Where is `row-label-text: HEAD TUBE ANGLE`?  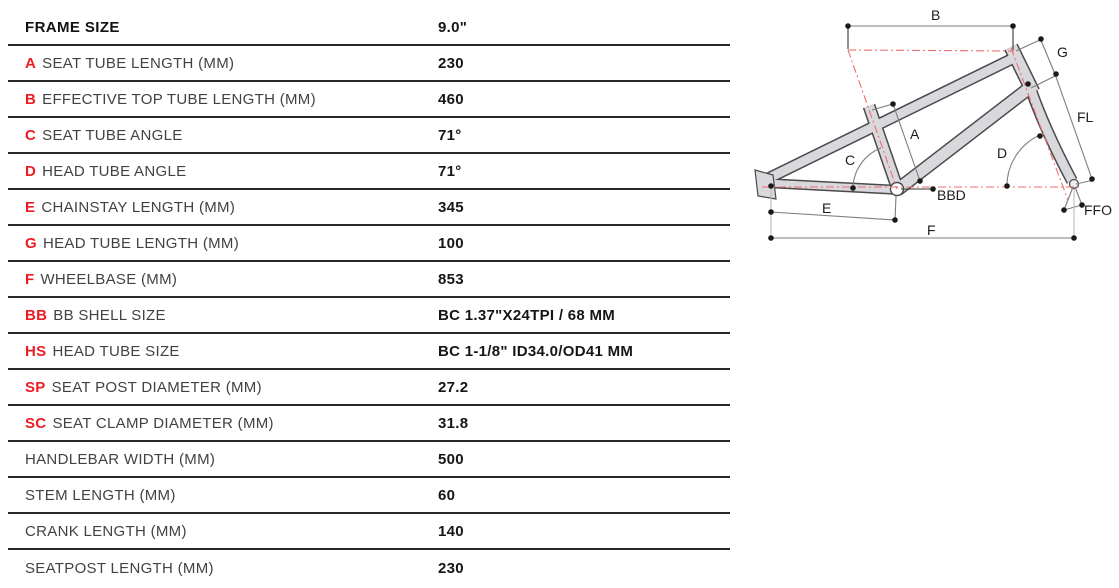
row-label-text: HEAD TUBE ANGLE is located at coordinates (114, 171).